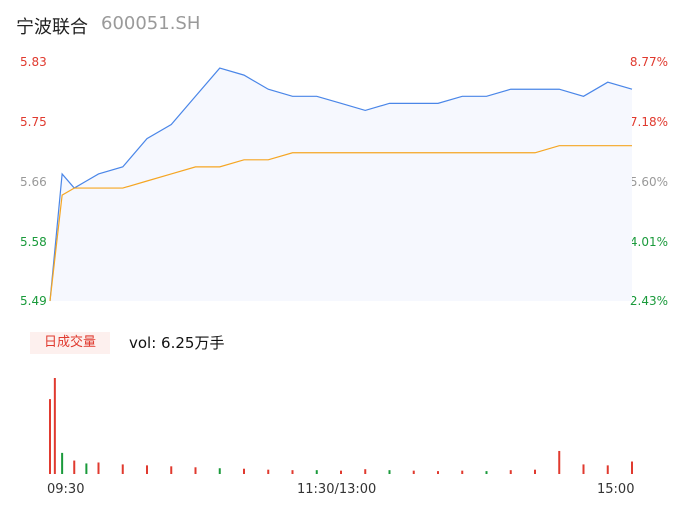  Describe the element at coordinates (648, 62) in the screenshot. I see `y-tick-right-1: 8.77%` at that location.